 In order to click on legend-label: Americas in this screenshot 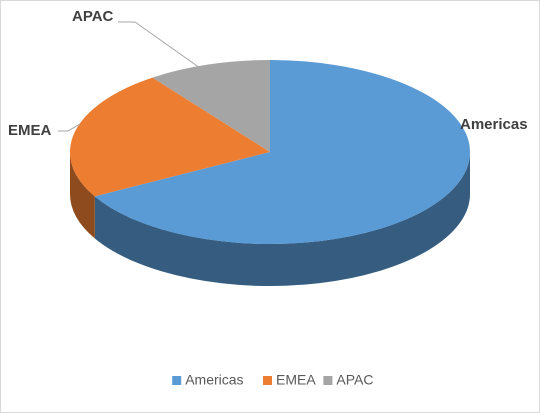, I will do `click(214, 380)`.